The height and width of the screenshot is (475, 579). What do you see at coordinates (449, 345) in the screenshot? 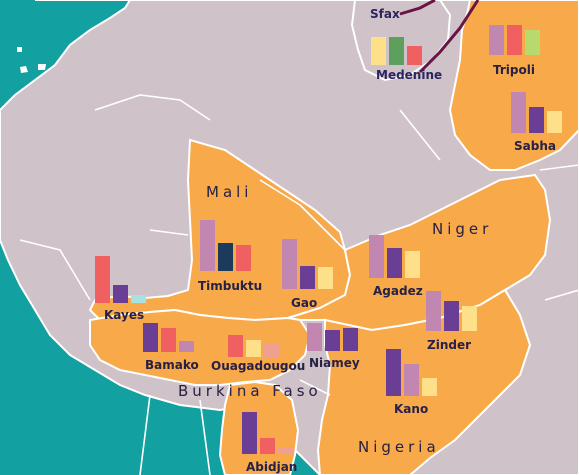
I see `city-label-zinder: Zinder` at bounding box center [449, 345].